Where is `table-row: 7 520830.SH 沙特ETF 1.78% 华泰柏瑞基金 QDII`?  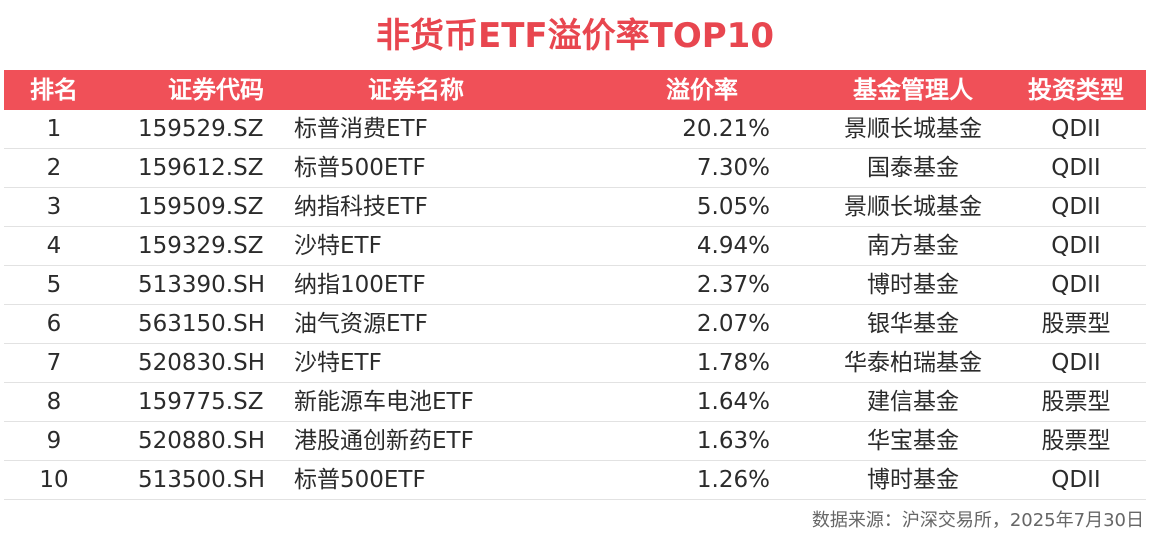 table-row: 7 520830.SH 沙特ETF 1.78% 华泰柏瑞基金 QDII is located at coordinates (575, 363).